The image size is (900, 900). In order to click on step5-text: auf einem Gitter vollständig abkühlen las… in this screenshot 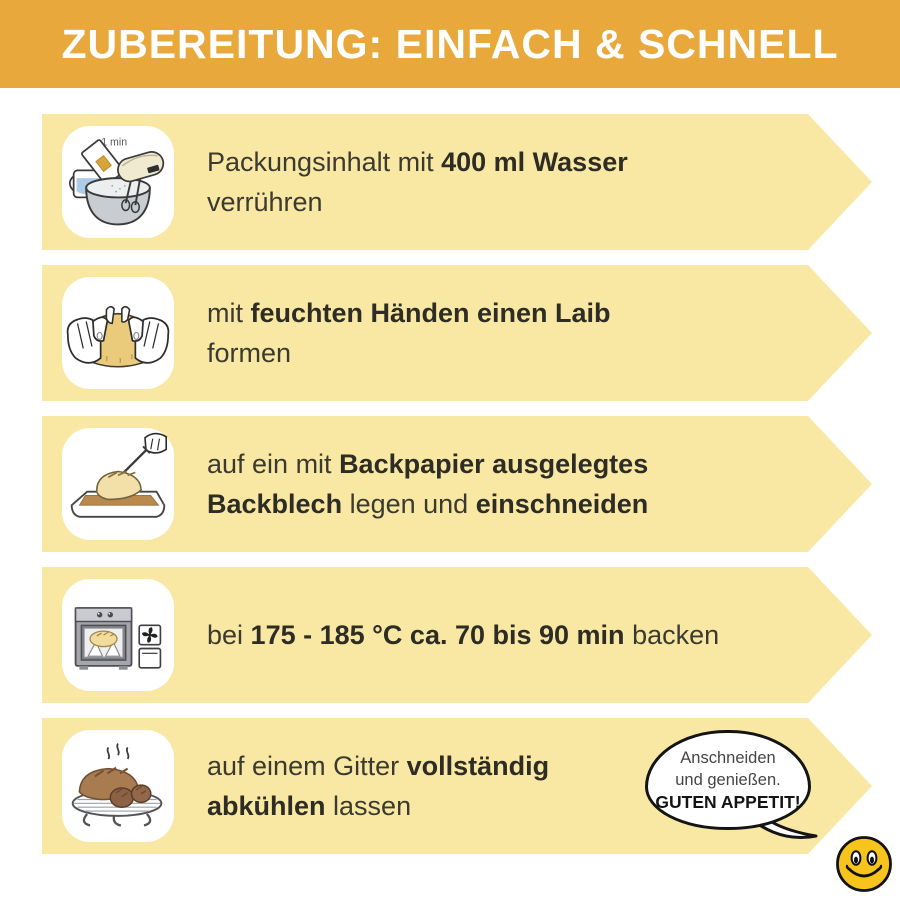, I will do `click(378, 786)`.